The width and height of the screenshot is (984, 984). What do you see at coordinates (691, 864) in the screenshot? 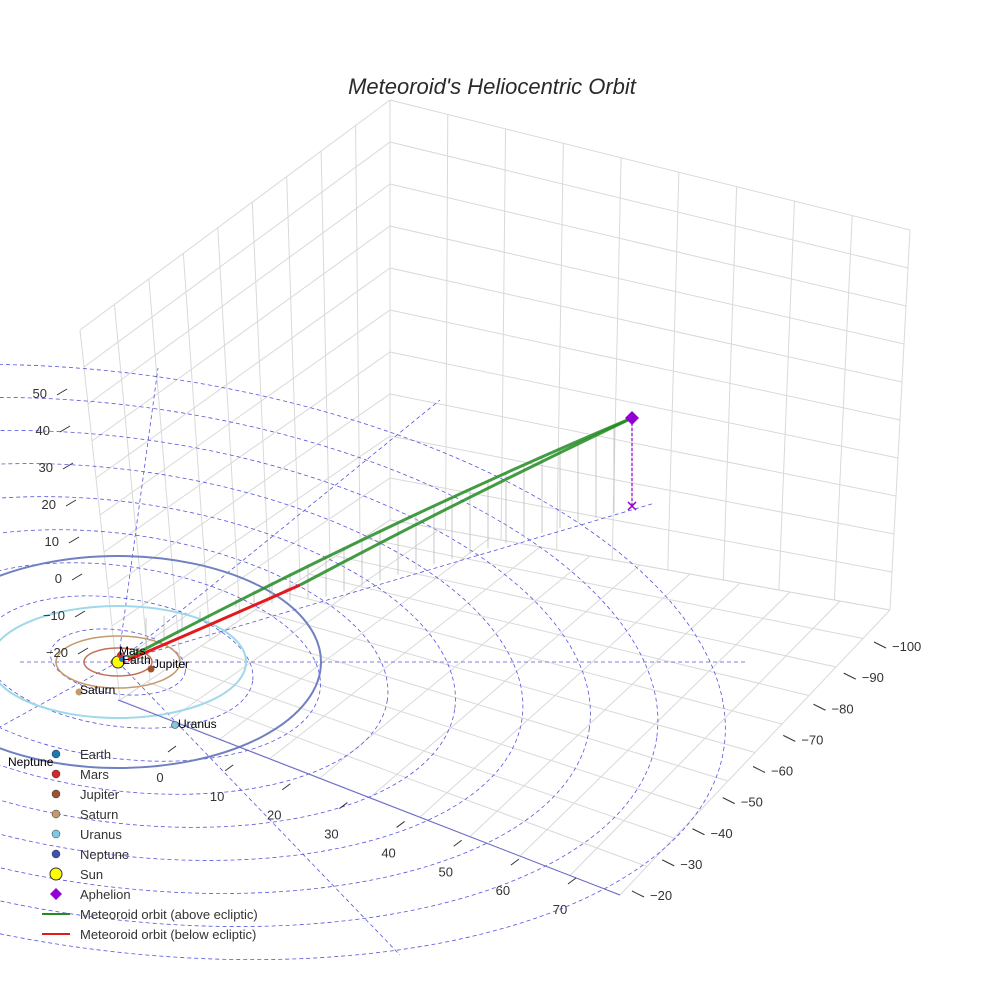
I see `x-tick-label: −30` at bounding box center [691, 864].